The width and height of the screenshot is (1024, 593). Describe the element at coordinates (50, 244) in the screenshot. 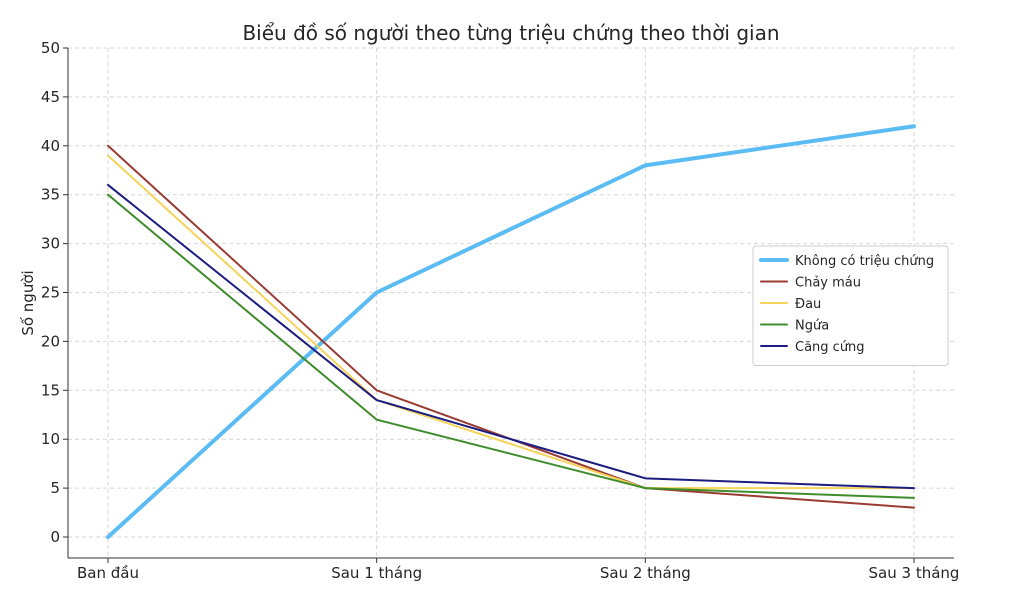

I see `y-tick-label: 30` at that location.